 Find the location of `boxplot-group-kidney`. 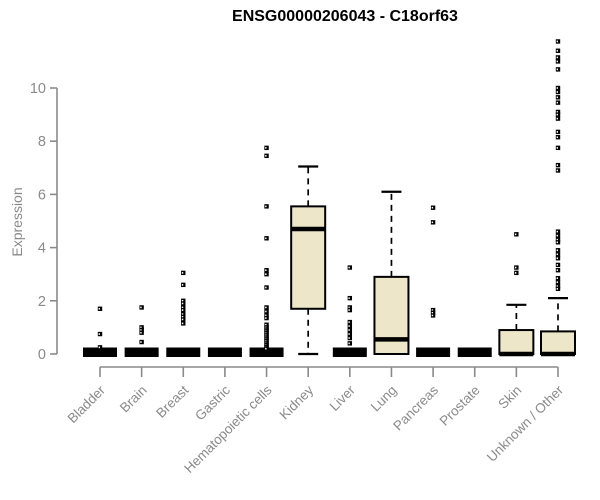

boxplot-group-kidney is located at coordinates (308, 260).